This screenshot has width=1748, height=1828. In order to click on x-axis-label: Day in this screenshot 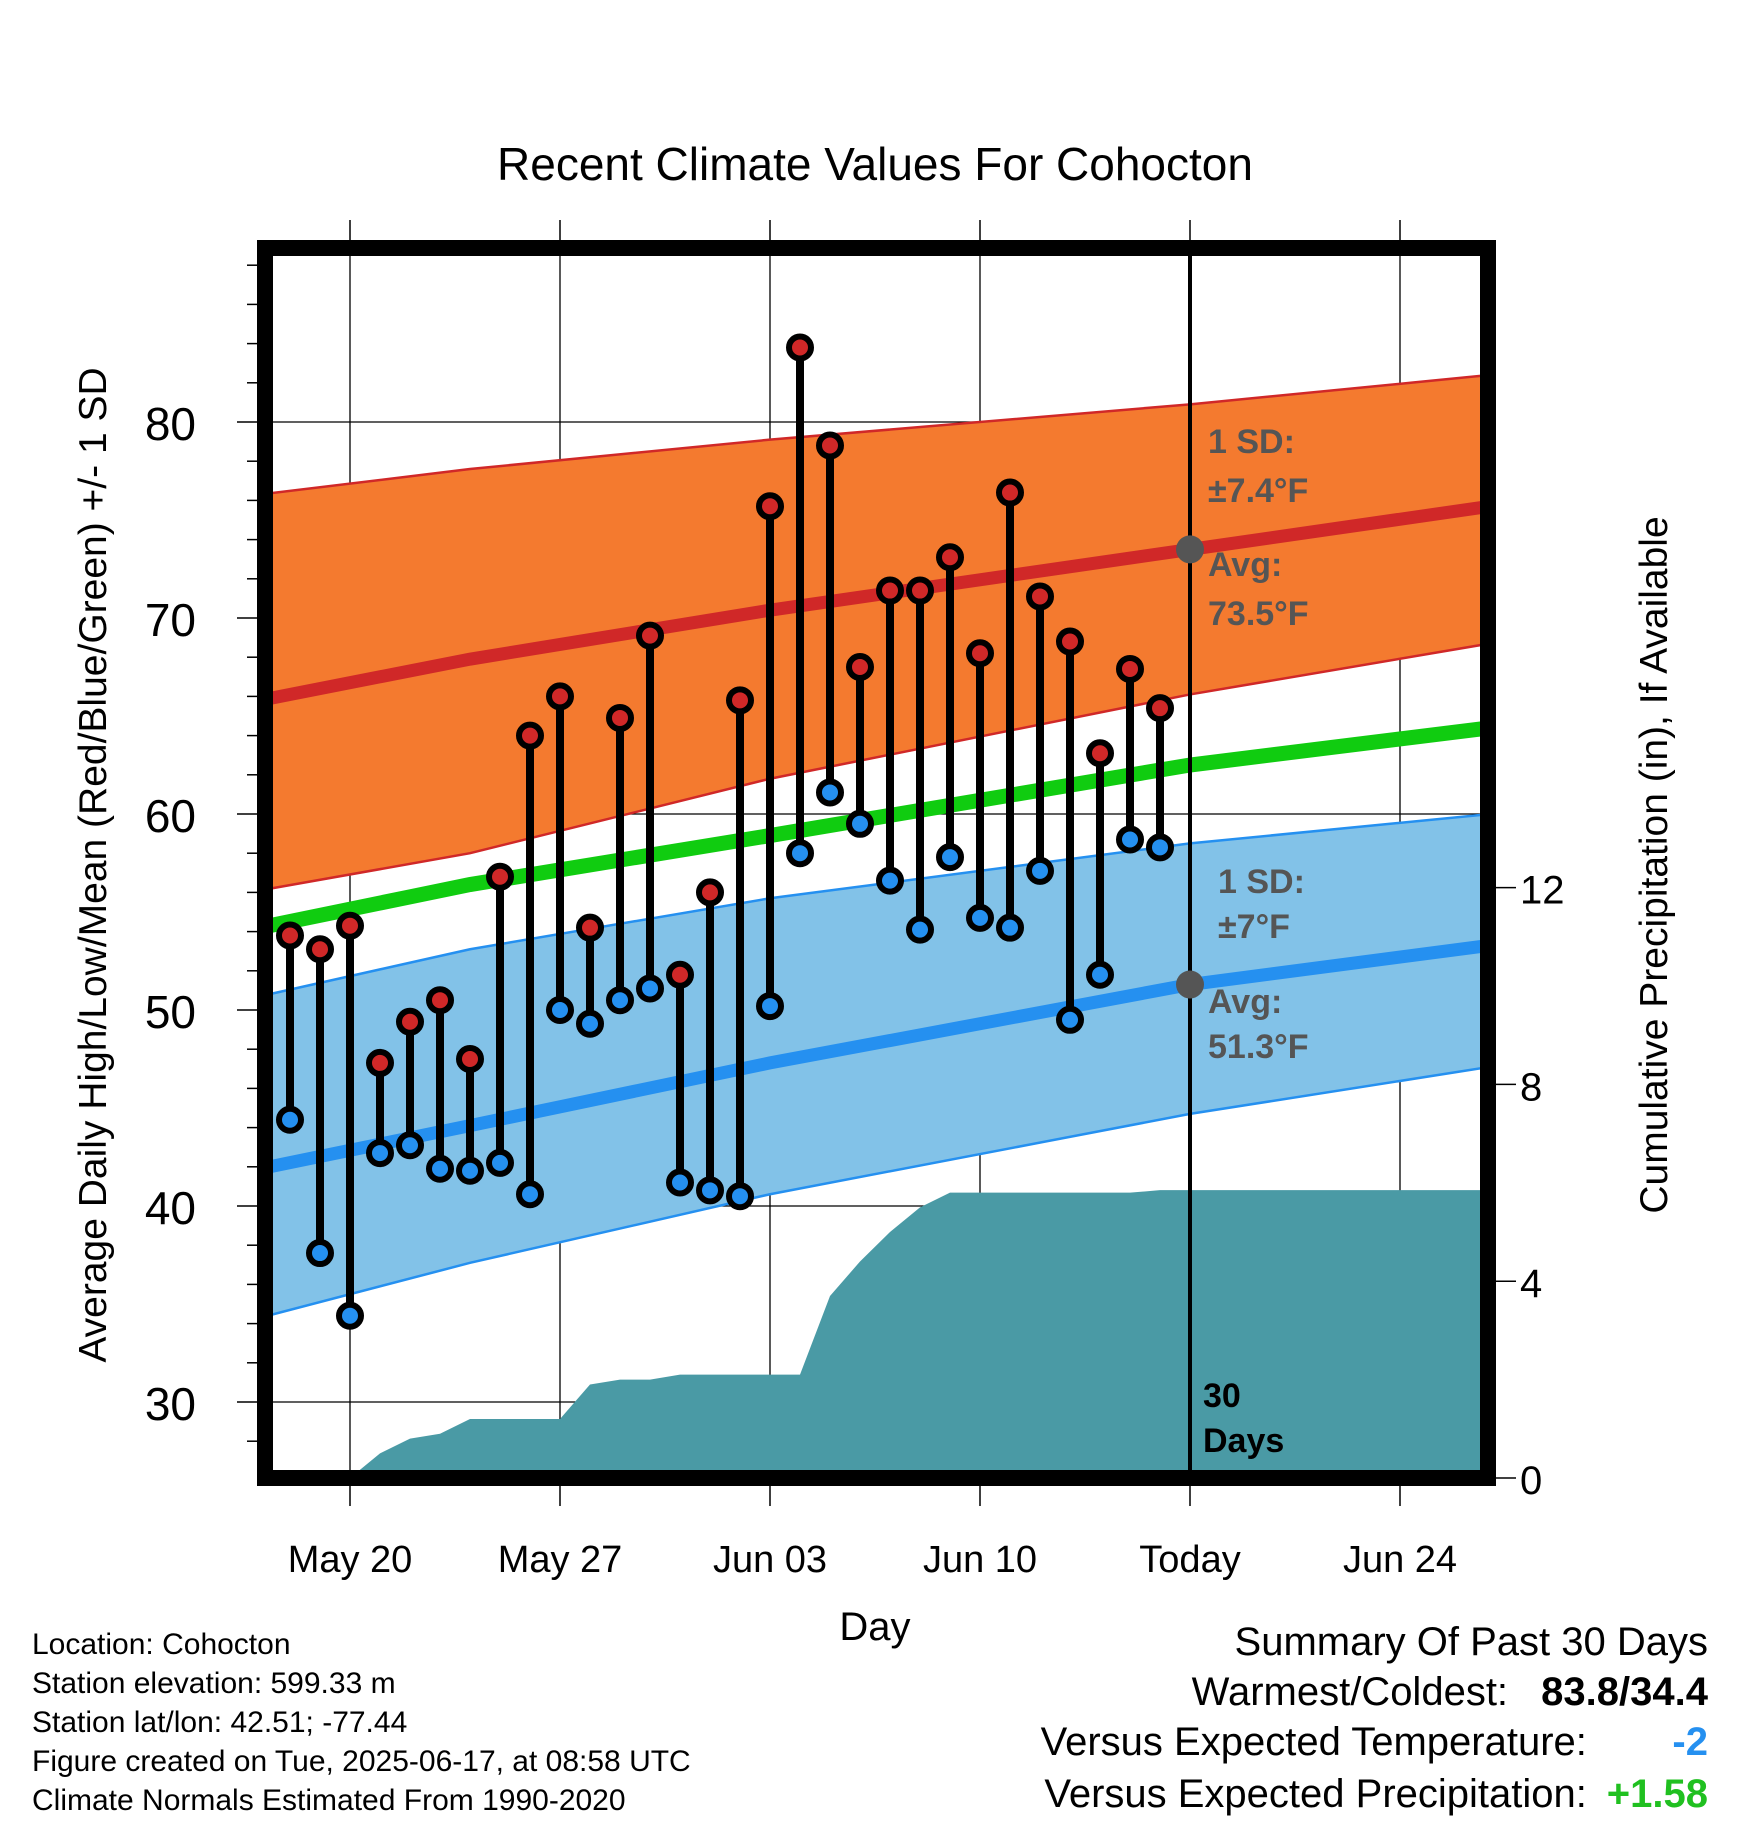, I will do `click(874, 1627)`.